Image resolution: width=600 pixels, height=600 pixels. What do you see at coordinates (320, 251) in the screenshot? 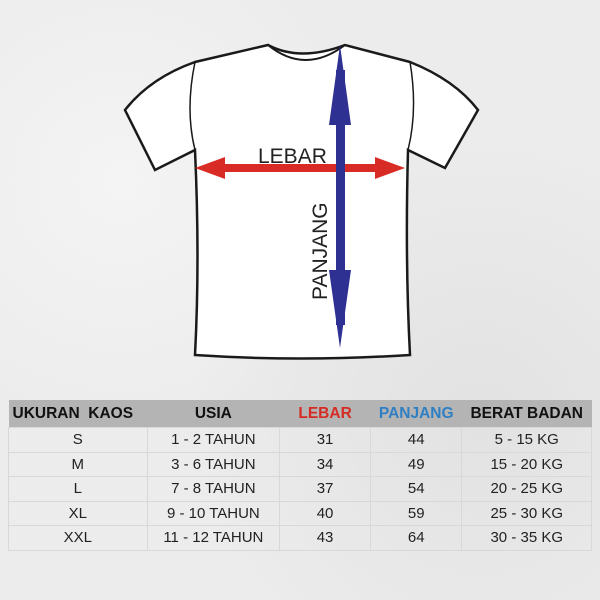
I see `length-label: PANJANG` at bounding box center [320, 251].